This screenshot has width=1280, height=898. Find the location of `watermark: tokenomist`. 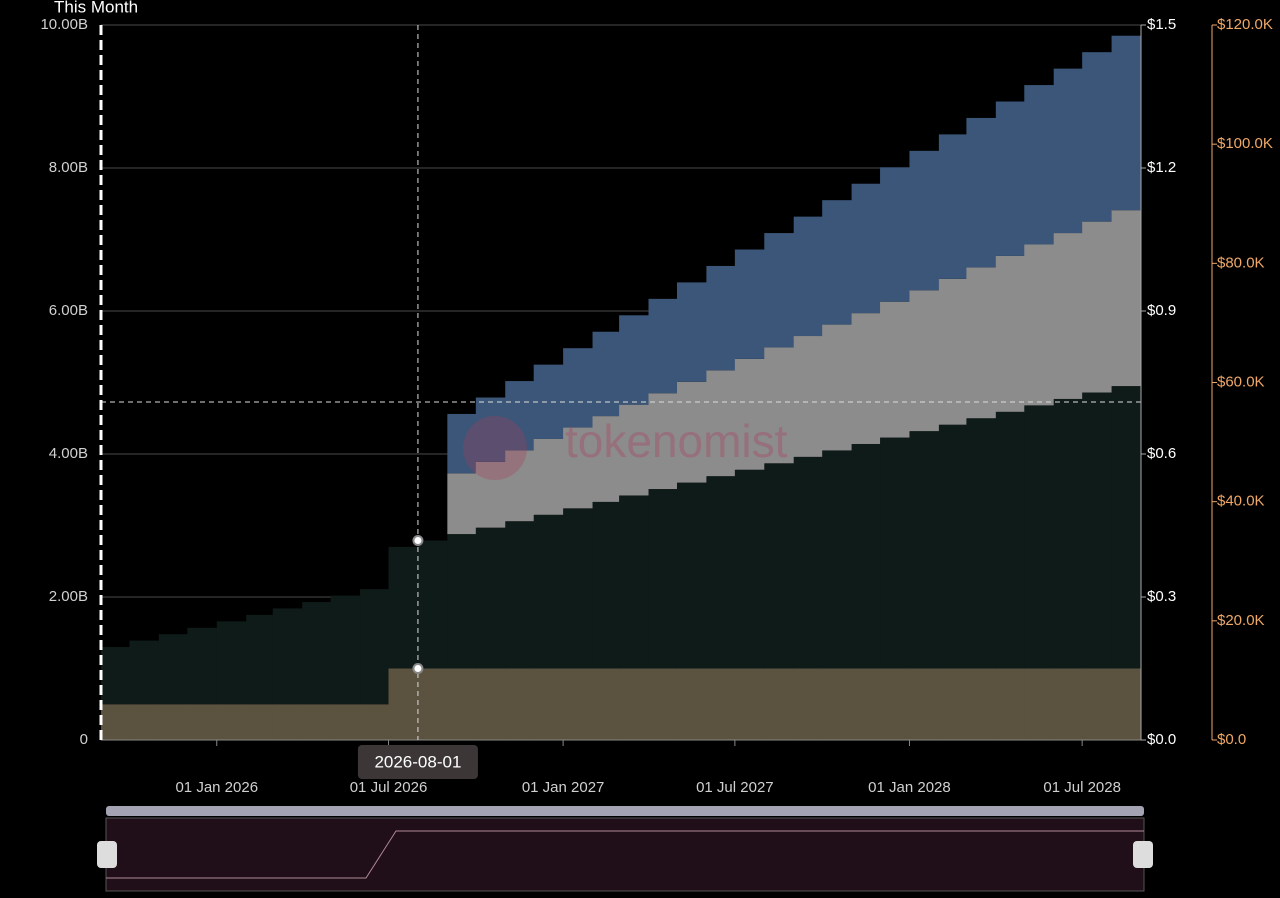

watermark: tokenomist is located at coordinates (676, 441).